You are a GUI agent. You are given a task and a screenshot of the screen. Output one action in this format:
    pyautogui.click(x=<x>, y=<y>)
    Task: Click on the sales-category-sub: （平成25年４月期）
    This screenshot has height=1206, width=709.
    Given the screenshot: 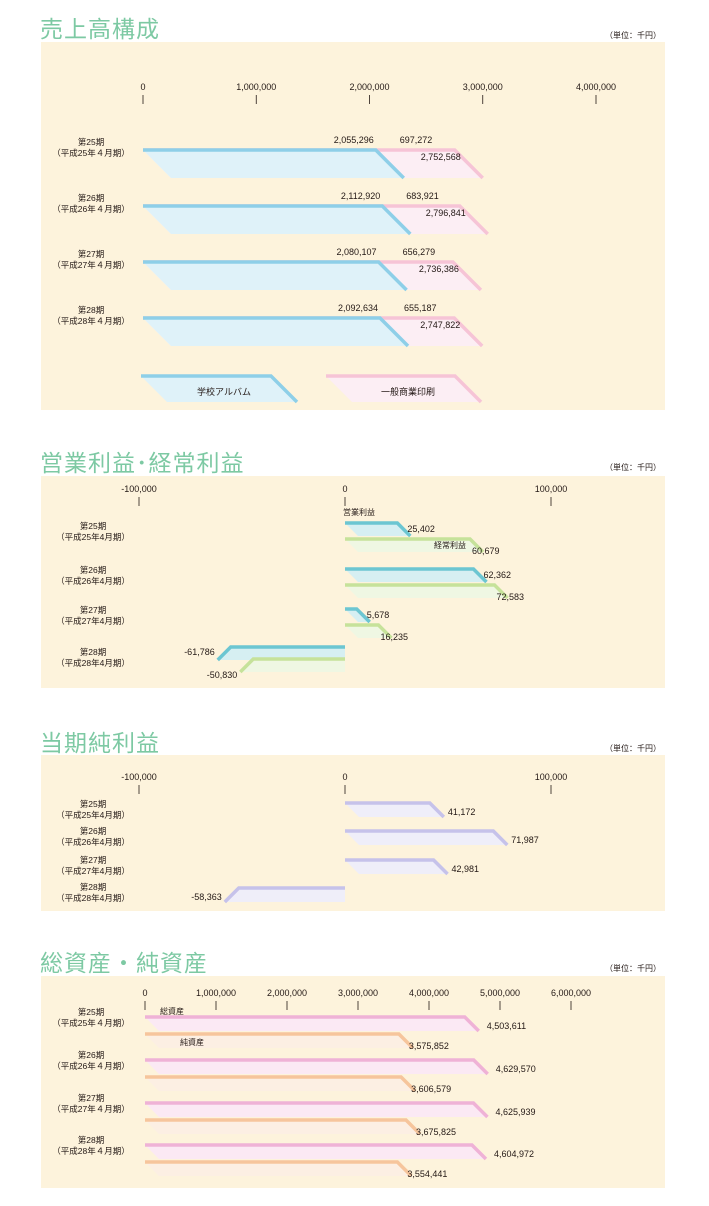 What is the action you would take?
    pyautogui.click(x=90, y=153)
    